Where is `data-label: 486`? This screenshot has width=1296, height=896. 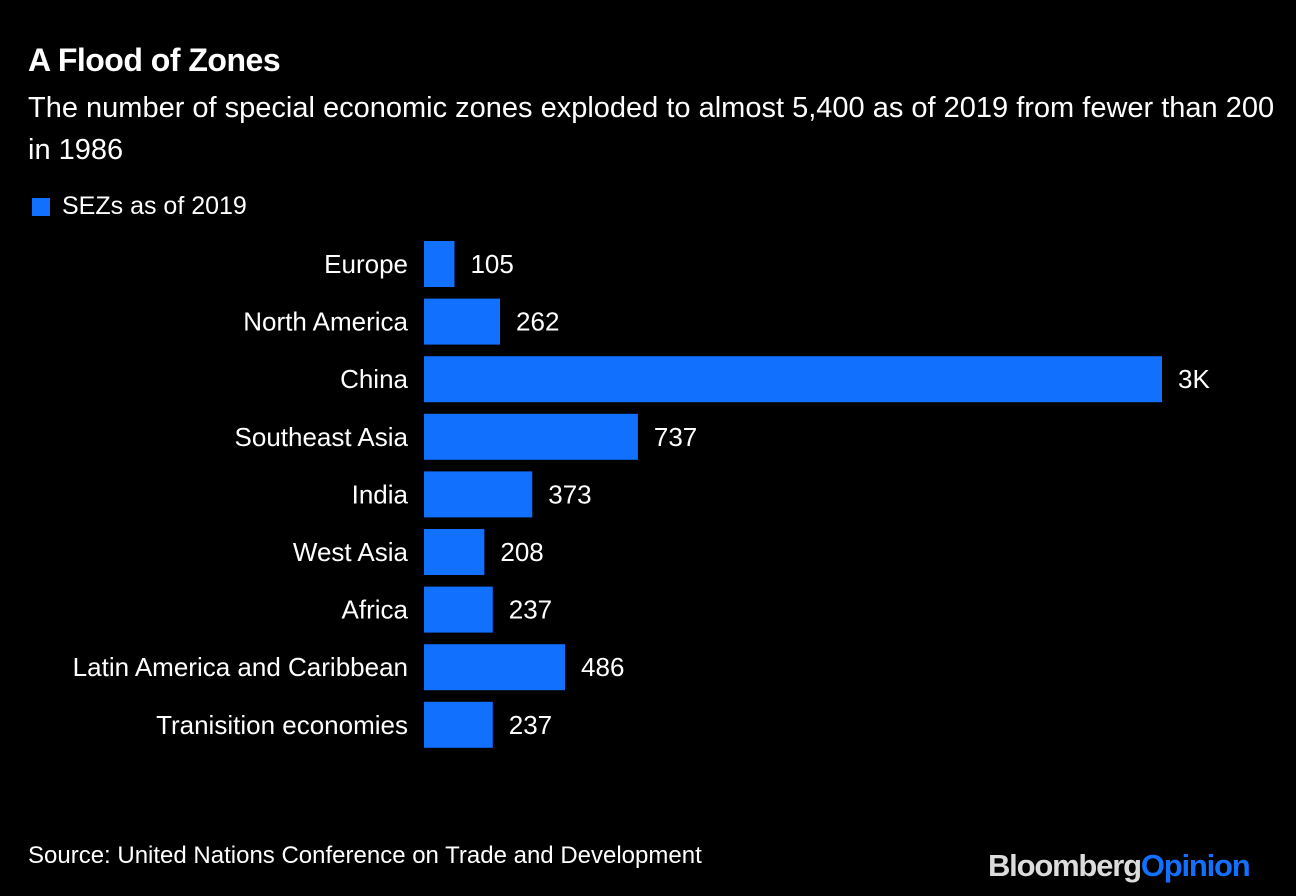 data-label: 486 is located at coordinates (602, 667).